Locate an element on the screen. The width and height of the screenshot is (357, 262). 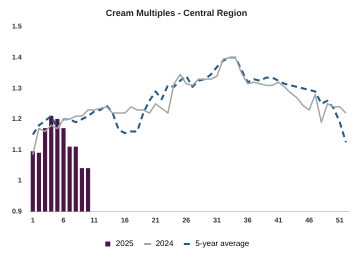
chart-title: Cream Multiples - Central Region is located at coordinates (177, 13).